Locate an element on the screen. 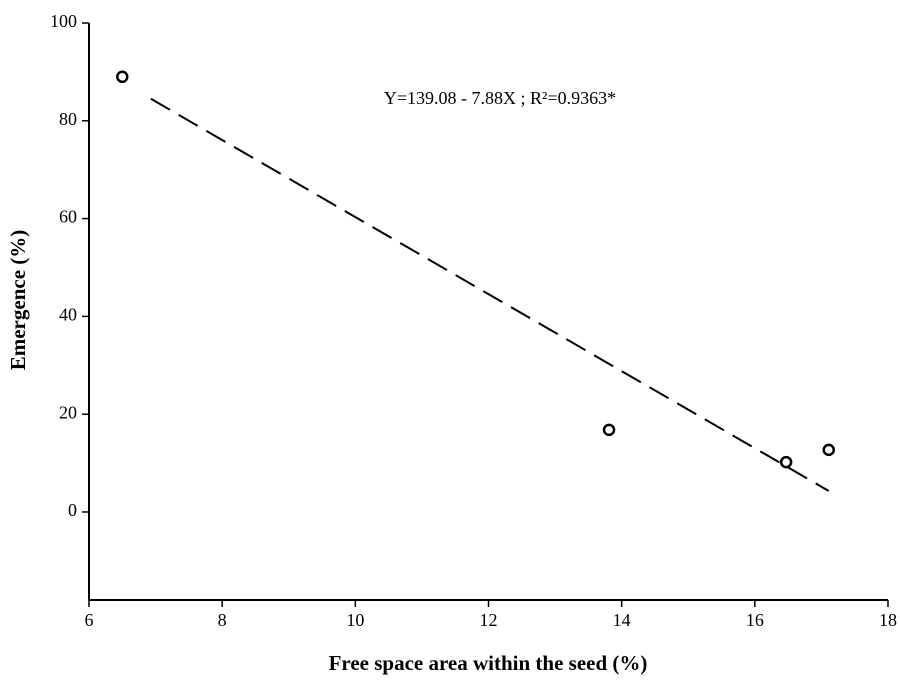 The image size is (900, 683). x-tick-label: 10 is located at coordinates (355, 620).